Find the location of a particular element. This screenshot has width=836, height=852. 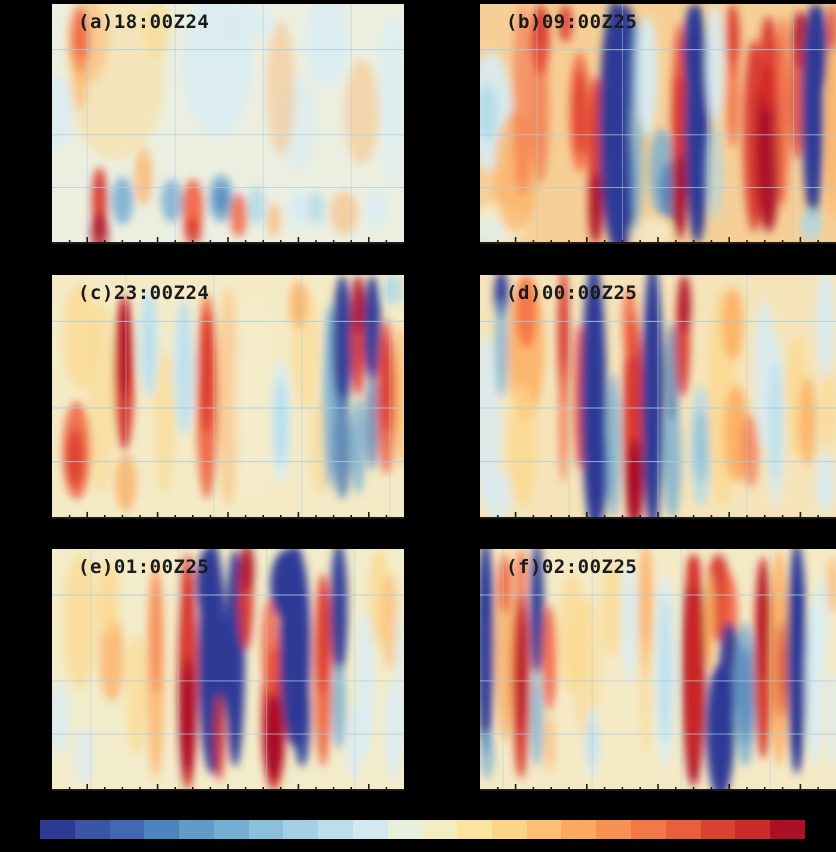

contour-plot-b is located at coordinates (658, 124).